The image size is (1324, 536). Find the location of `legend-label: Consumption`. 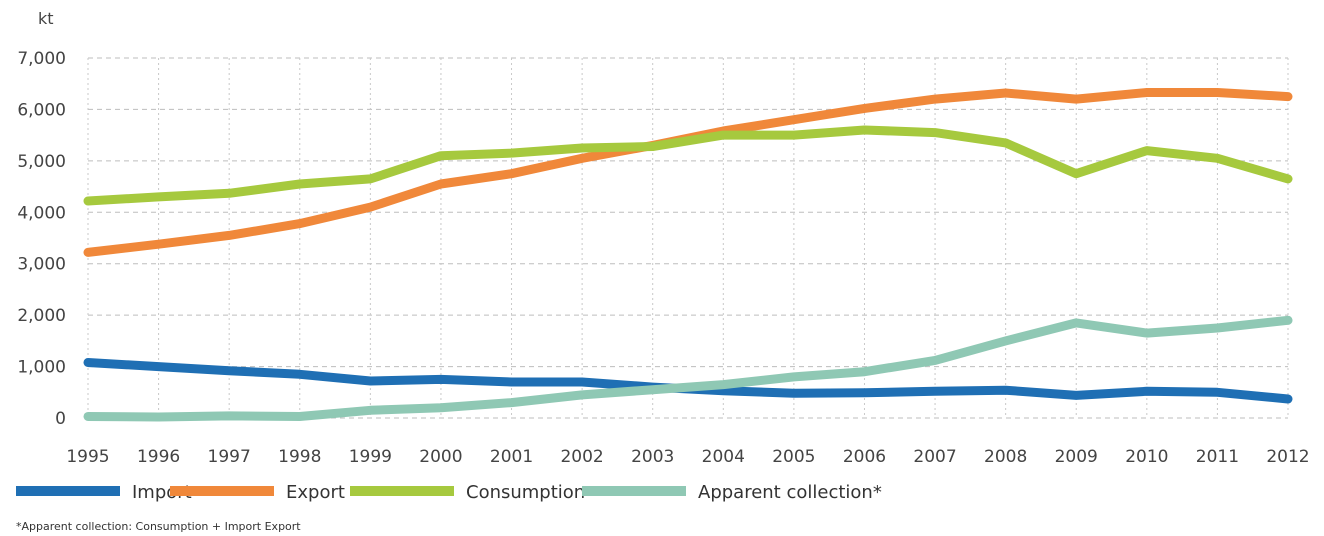

legend-label: Consumption is located at coordinates (525, 492).